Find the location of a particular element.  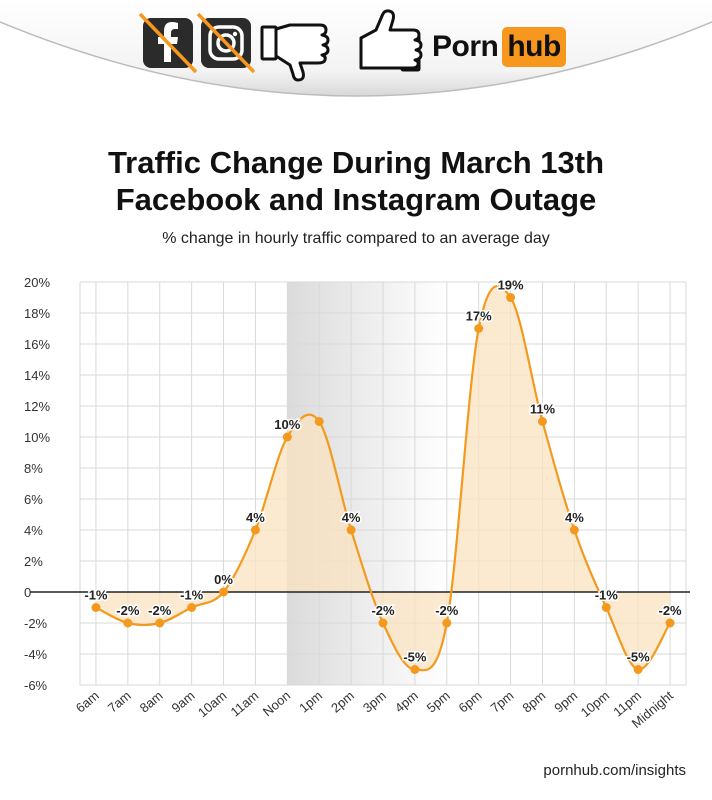

y-tick-label: -4% is located at coordinates (36, 654).